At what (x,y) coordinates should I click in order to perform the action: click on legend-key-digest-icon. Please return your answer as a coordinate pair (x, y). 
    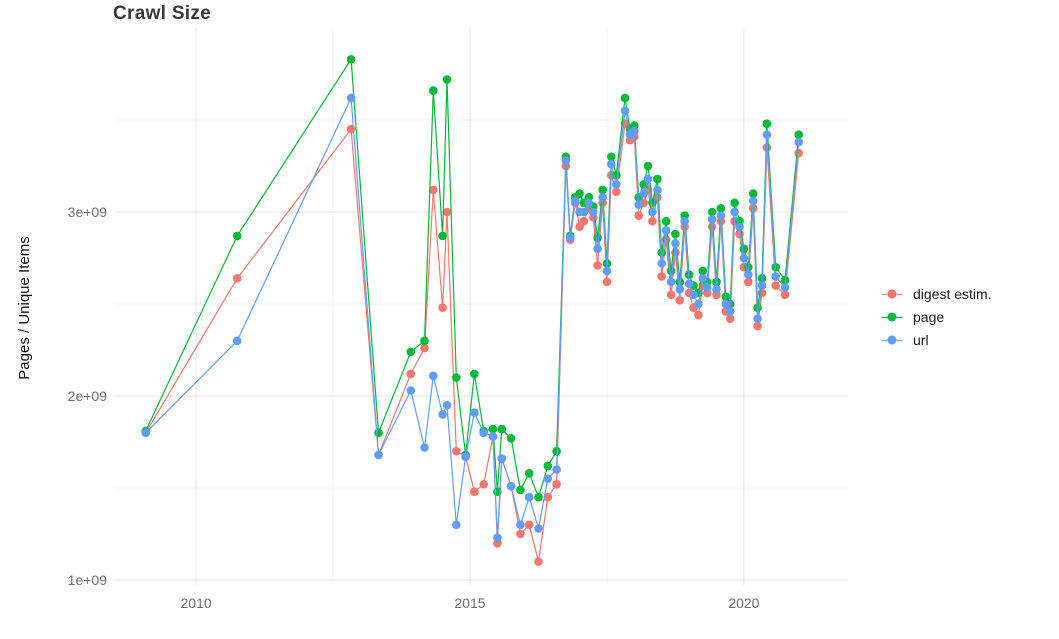
    Looking at the image, I should click on (892, 294).